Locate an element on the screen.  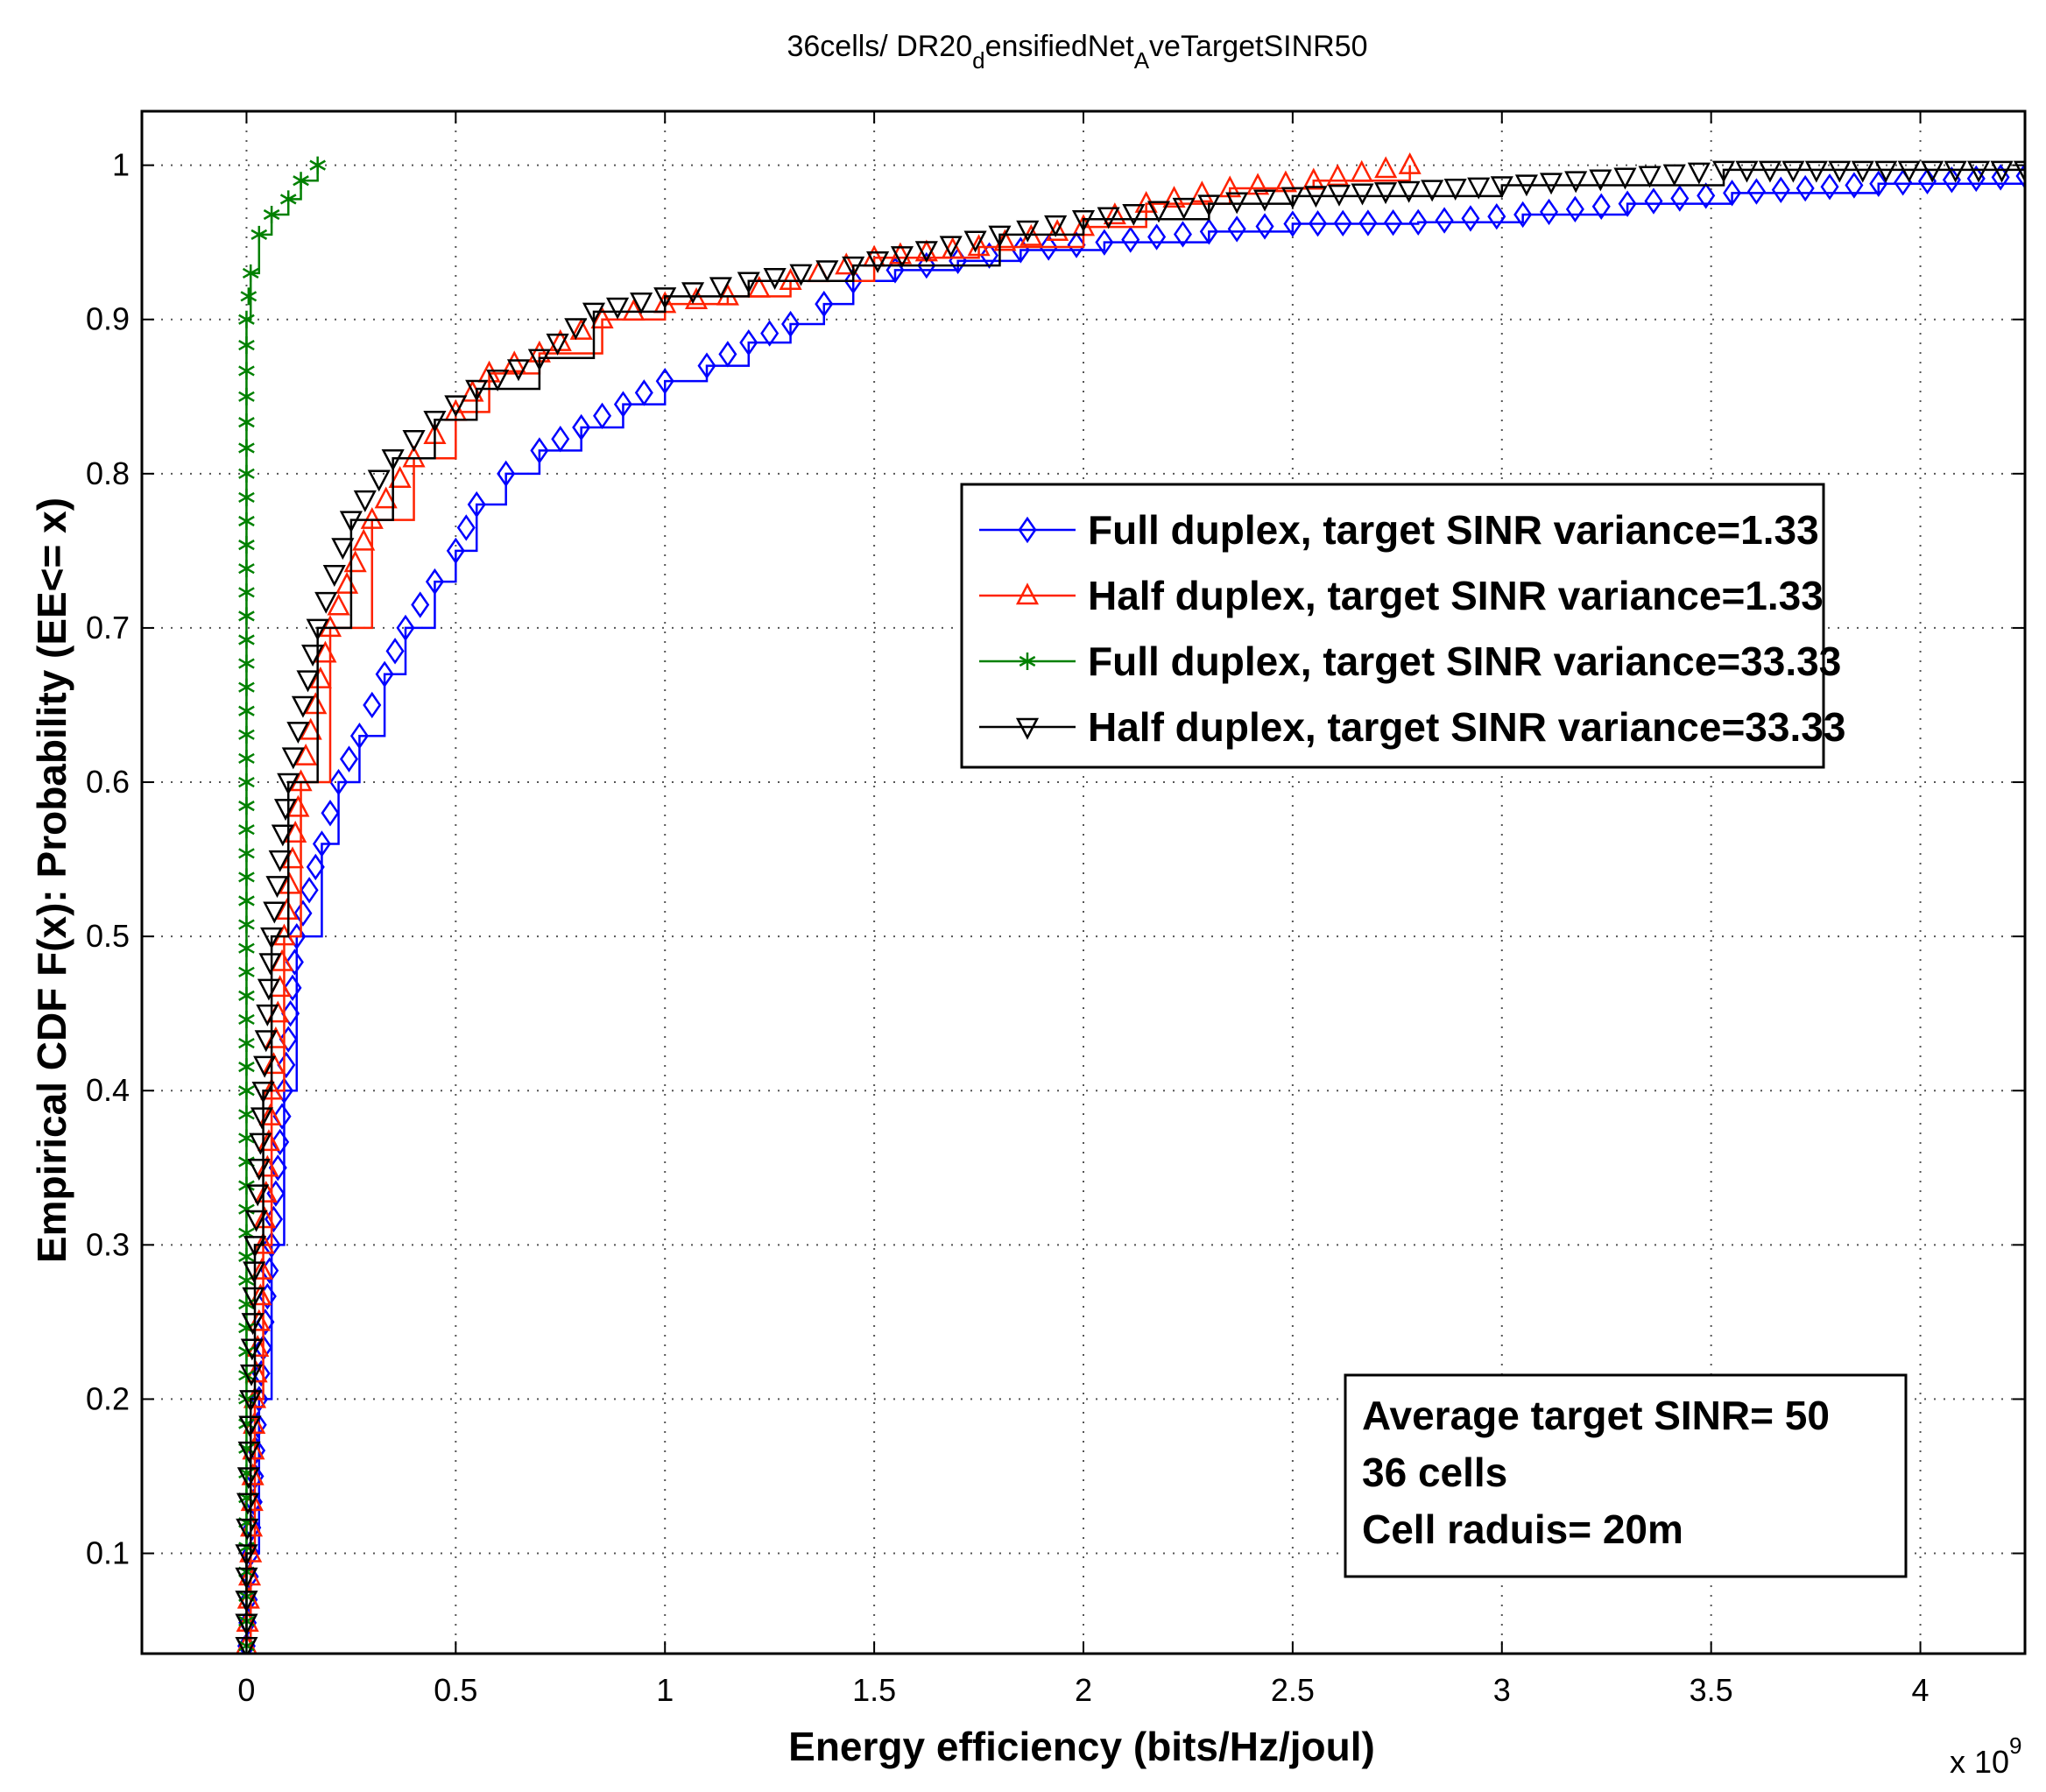
legend-item-half-duplex-1.33: Half duplex, target SINR variance=1.33 is located at coordinates (1401, 595).